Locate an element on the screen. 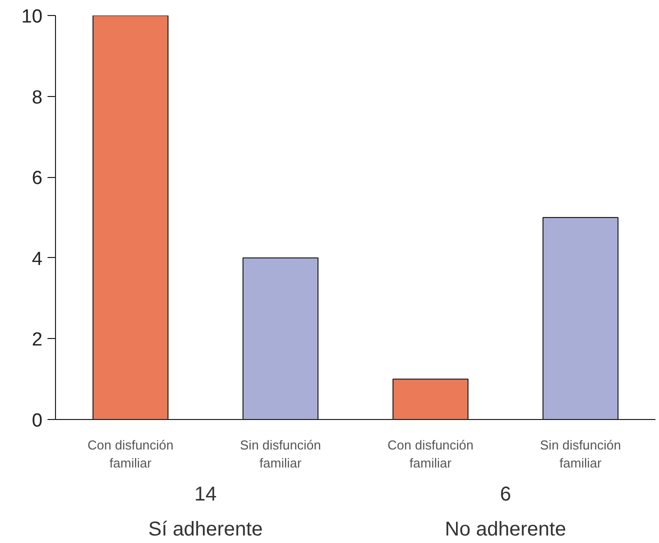 The width and height of the screenshot is (659, 543). text: 6 is located at coordinates (506, 495).